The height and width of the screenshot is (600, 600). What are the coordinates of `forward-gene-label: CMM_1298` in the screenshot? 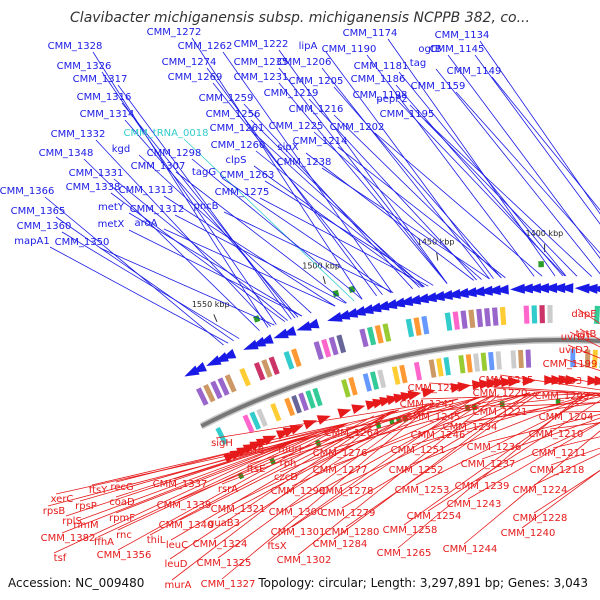 It's located at (174, 153).